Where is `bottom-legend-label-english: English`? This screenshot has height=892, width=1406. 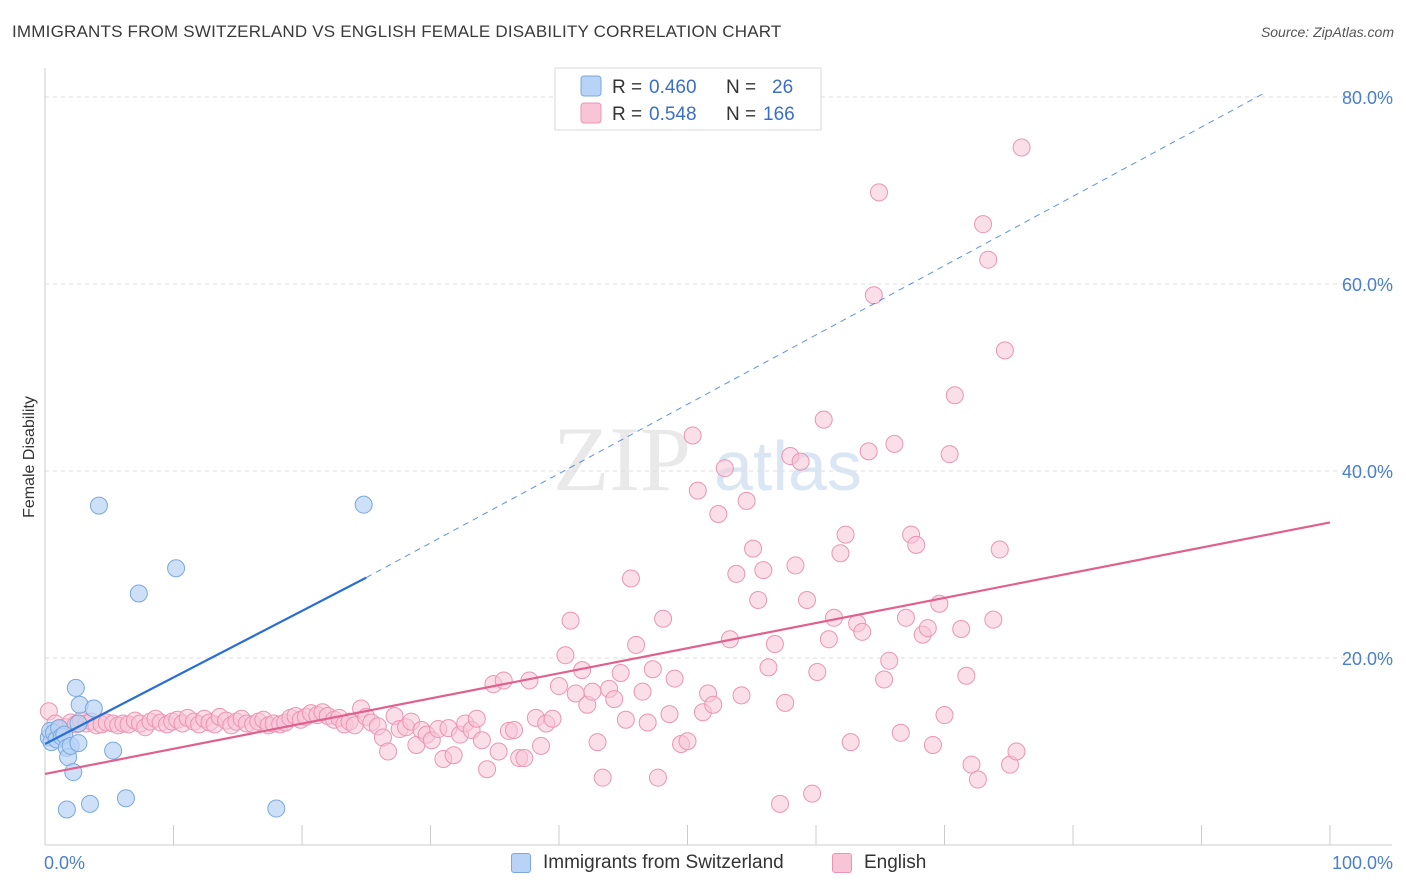 bottom-legend-label-english: English is located at coordinates (895, 862).